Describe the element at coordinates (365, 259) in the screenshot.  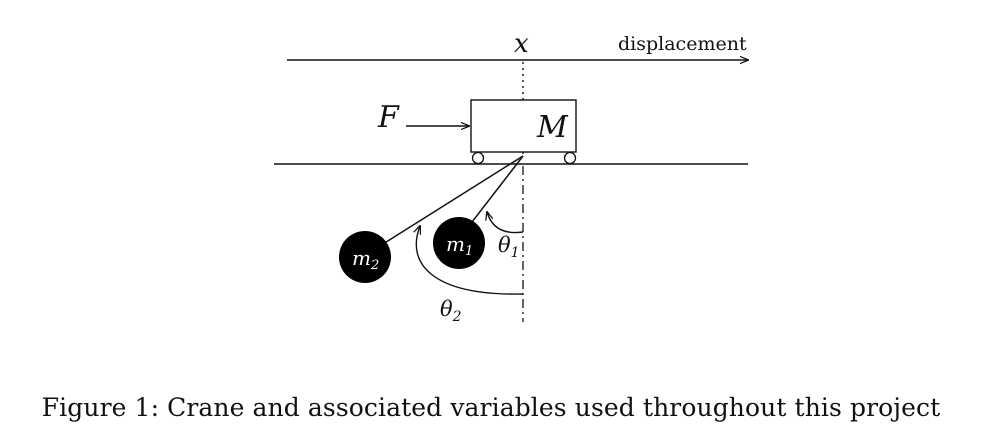
I see `mass-2-label: m2` at that location.